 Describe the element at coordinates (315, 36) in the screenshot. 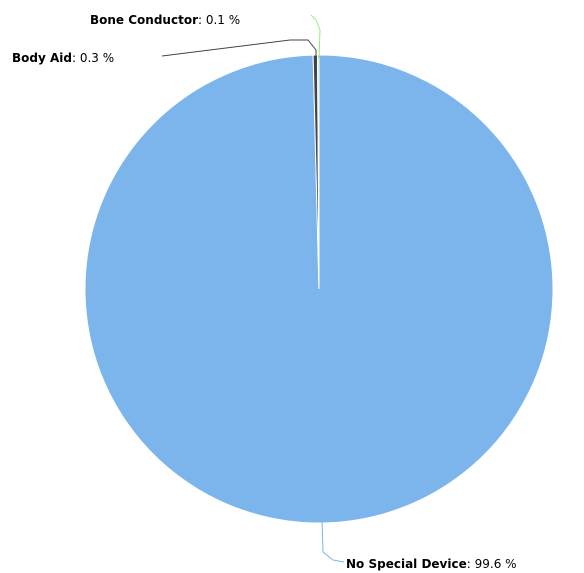

I see `leader-line-bone-conductor` at that location.